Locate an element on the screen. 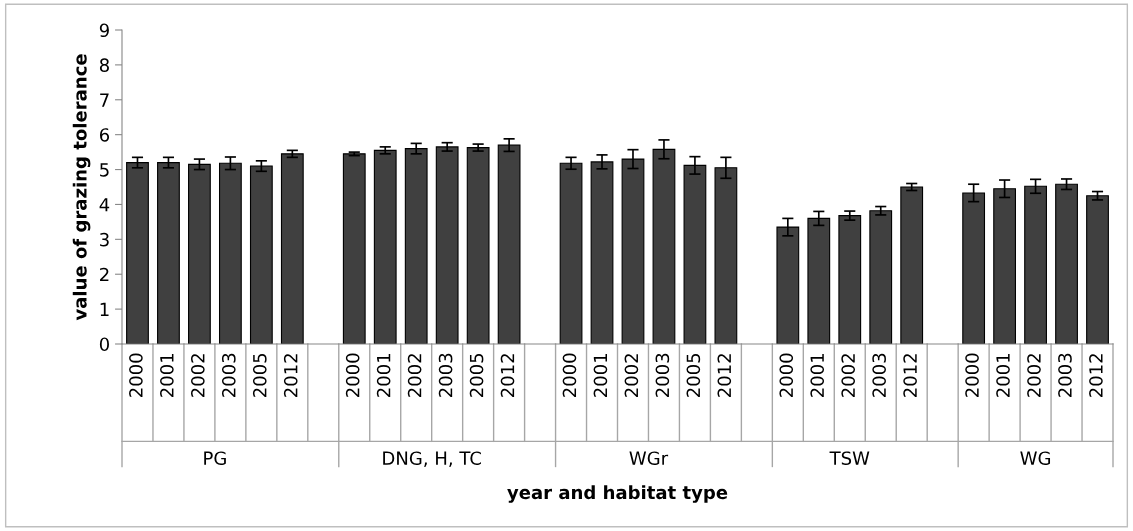  y-tick-label: 1 is located at coordinates (104, 309).